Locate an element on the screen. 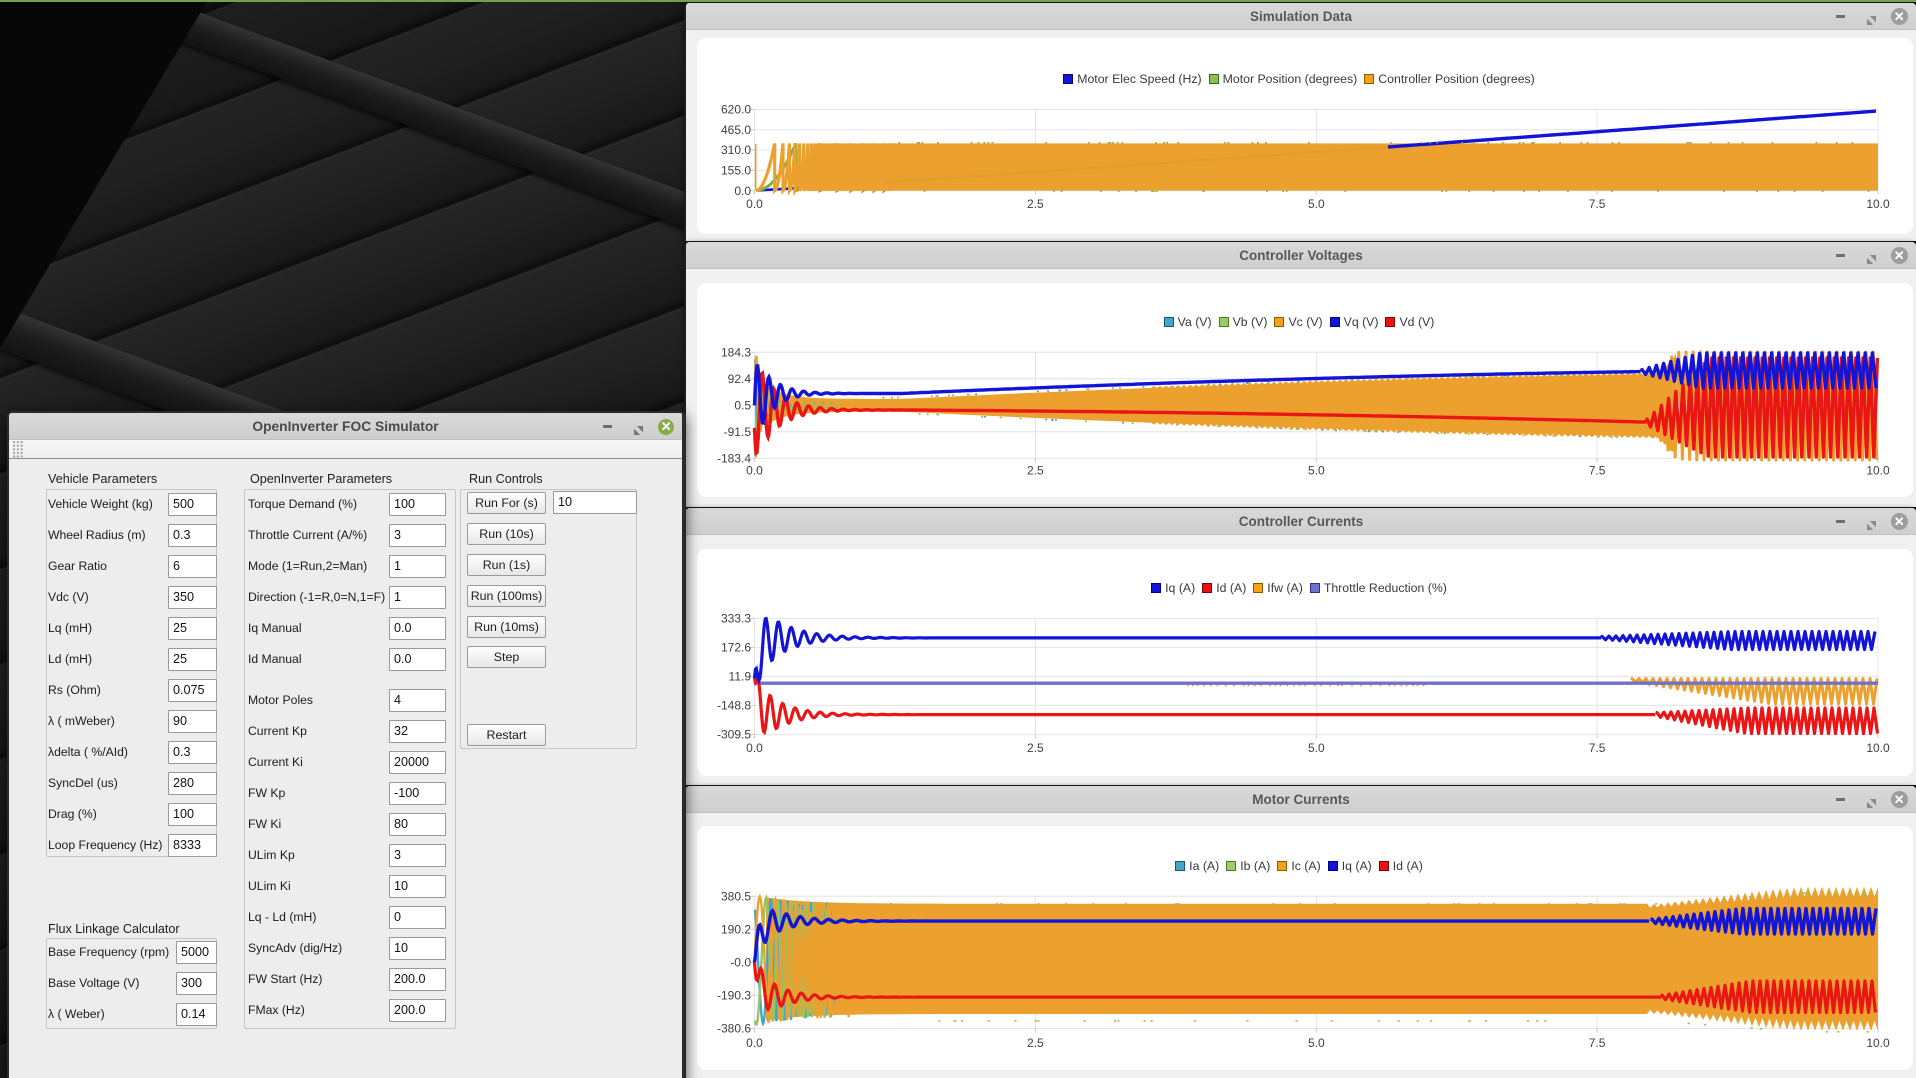 This screenshot has width=1916, height=1078. svg-text: -380.6 is located at coordinates (734, 1029).